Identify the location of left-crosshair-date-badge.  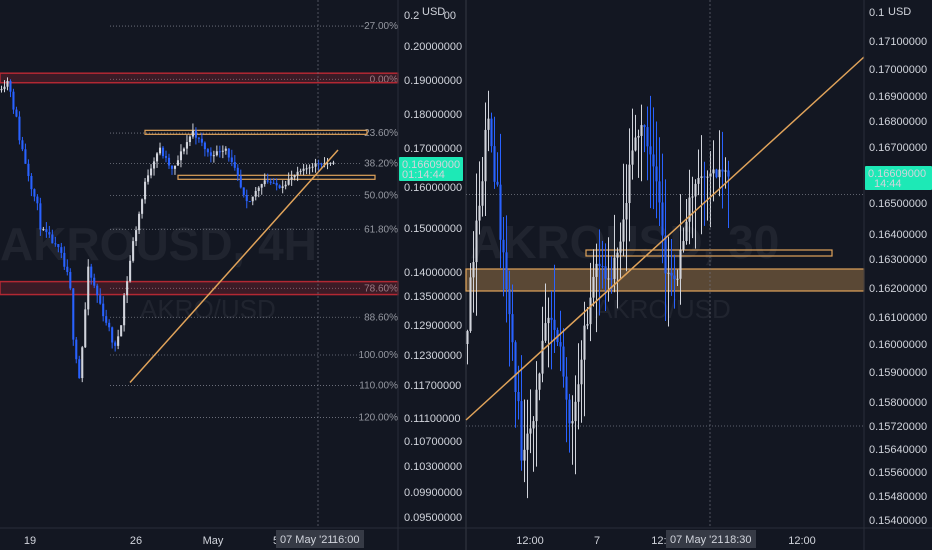
(320, 539).